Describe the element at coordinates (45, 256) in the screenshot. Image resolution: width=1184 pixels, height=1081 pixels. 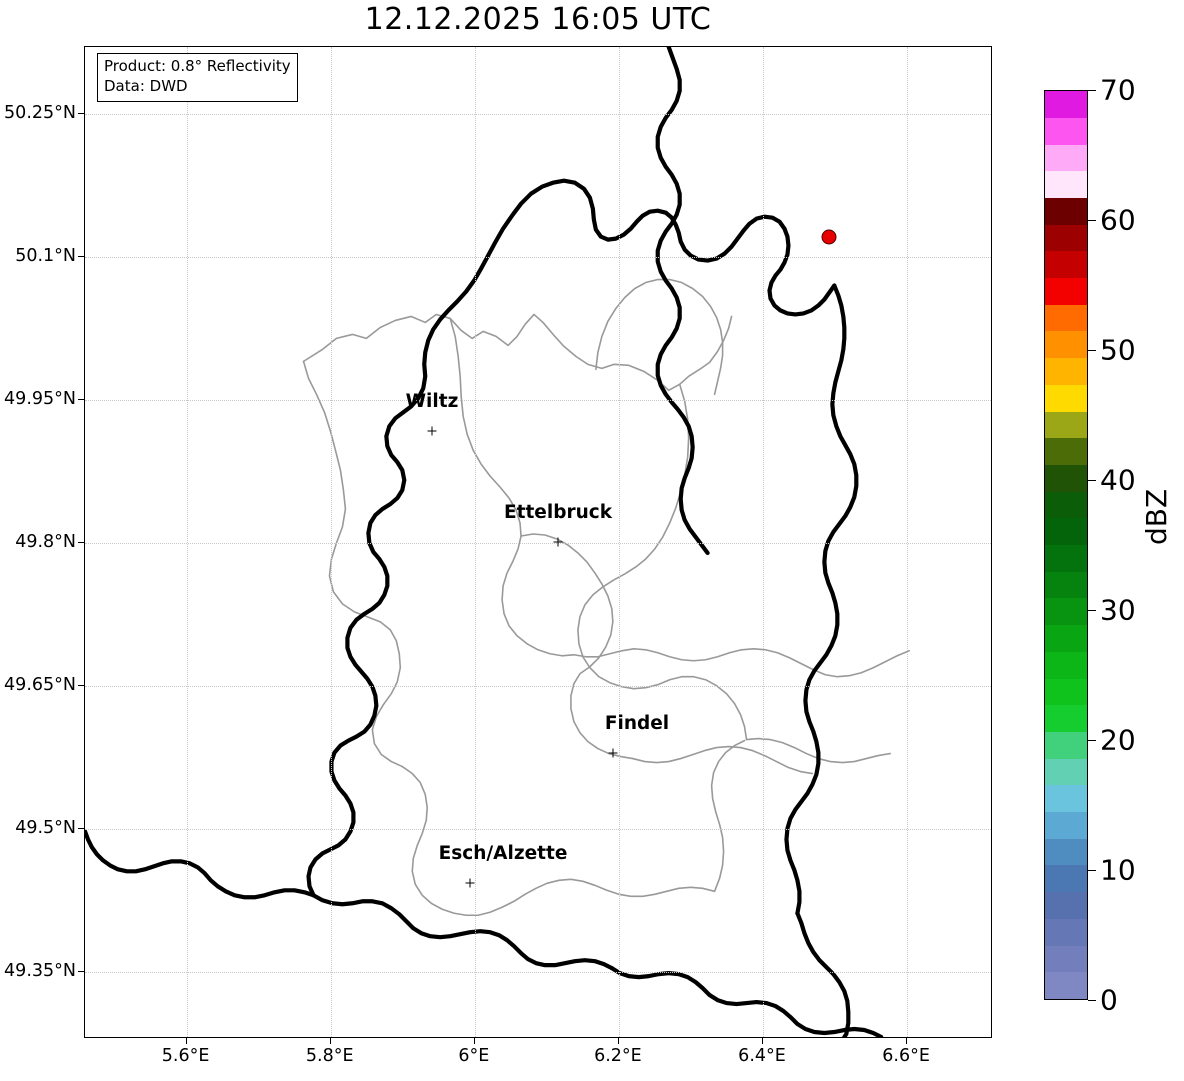
I see `axis-label-lat-50.1: 50.1°N` at that location.